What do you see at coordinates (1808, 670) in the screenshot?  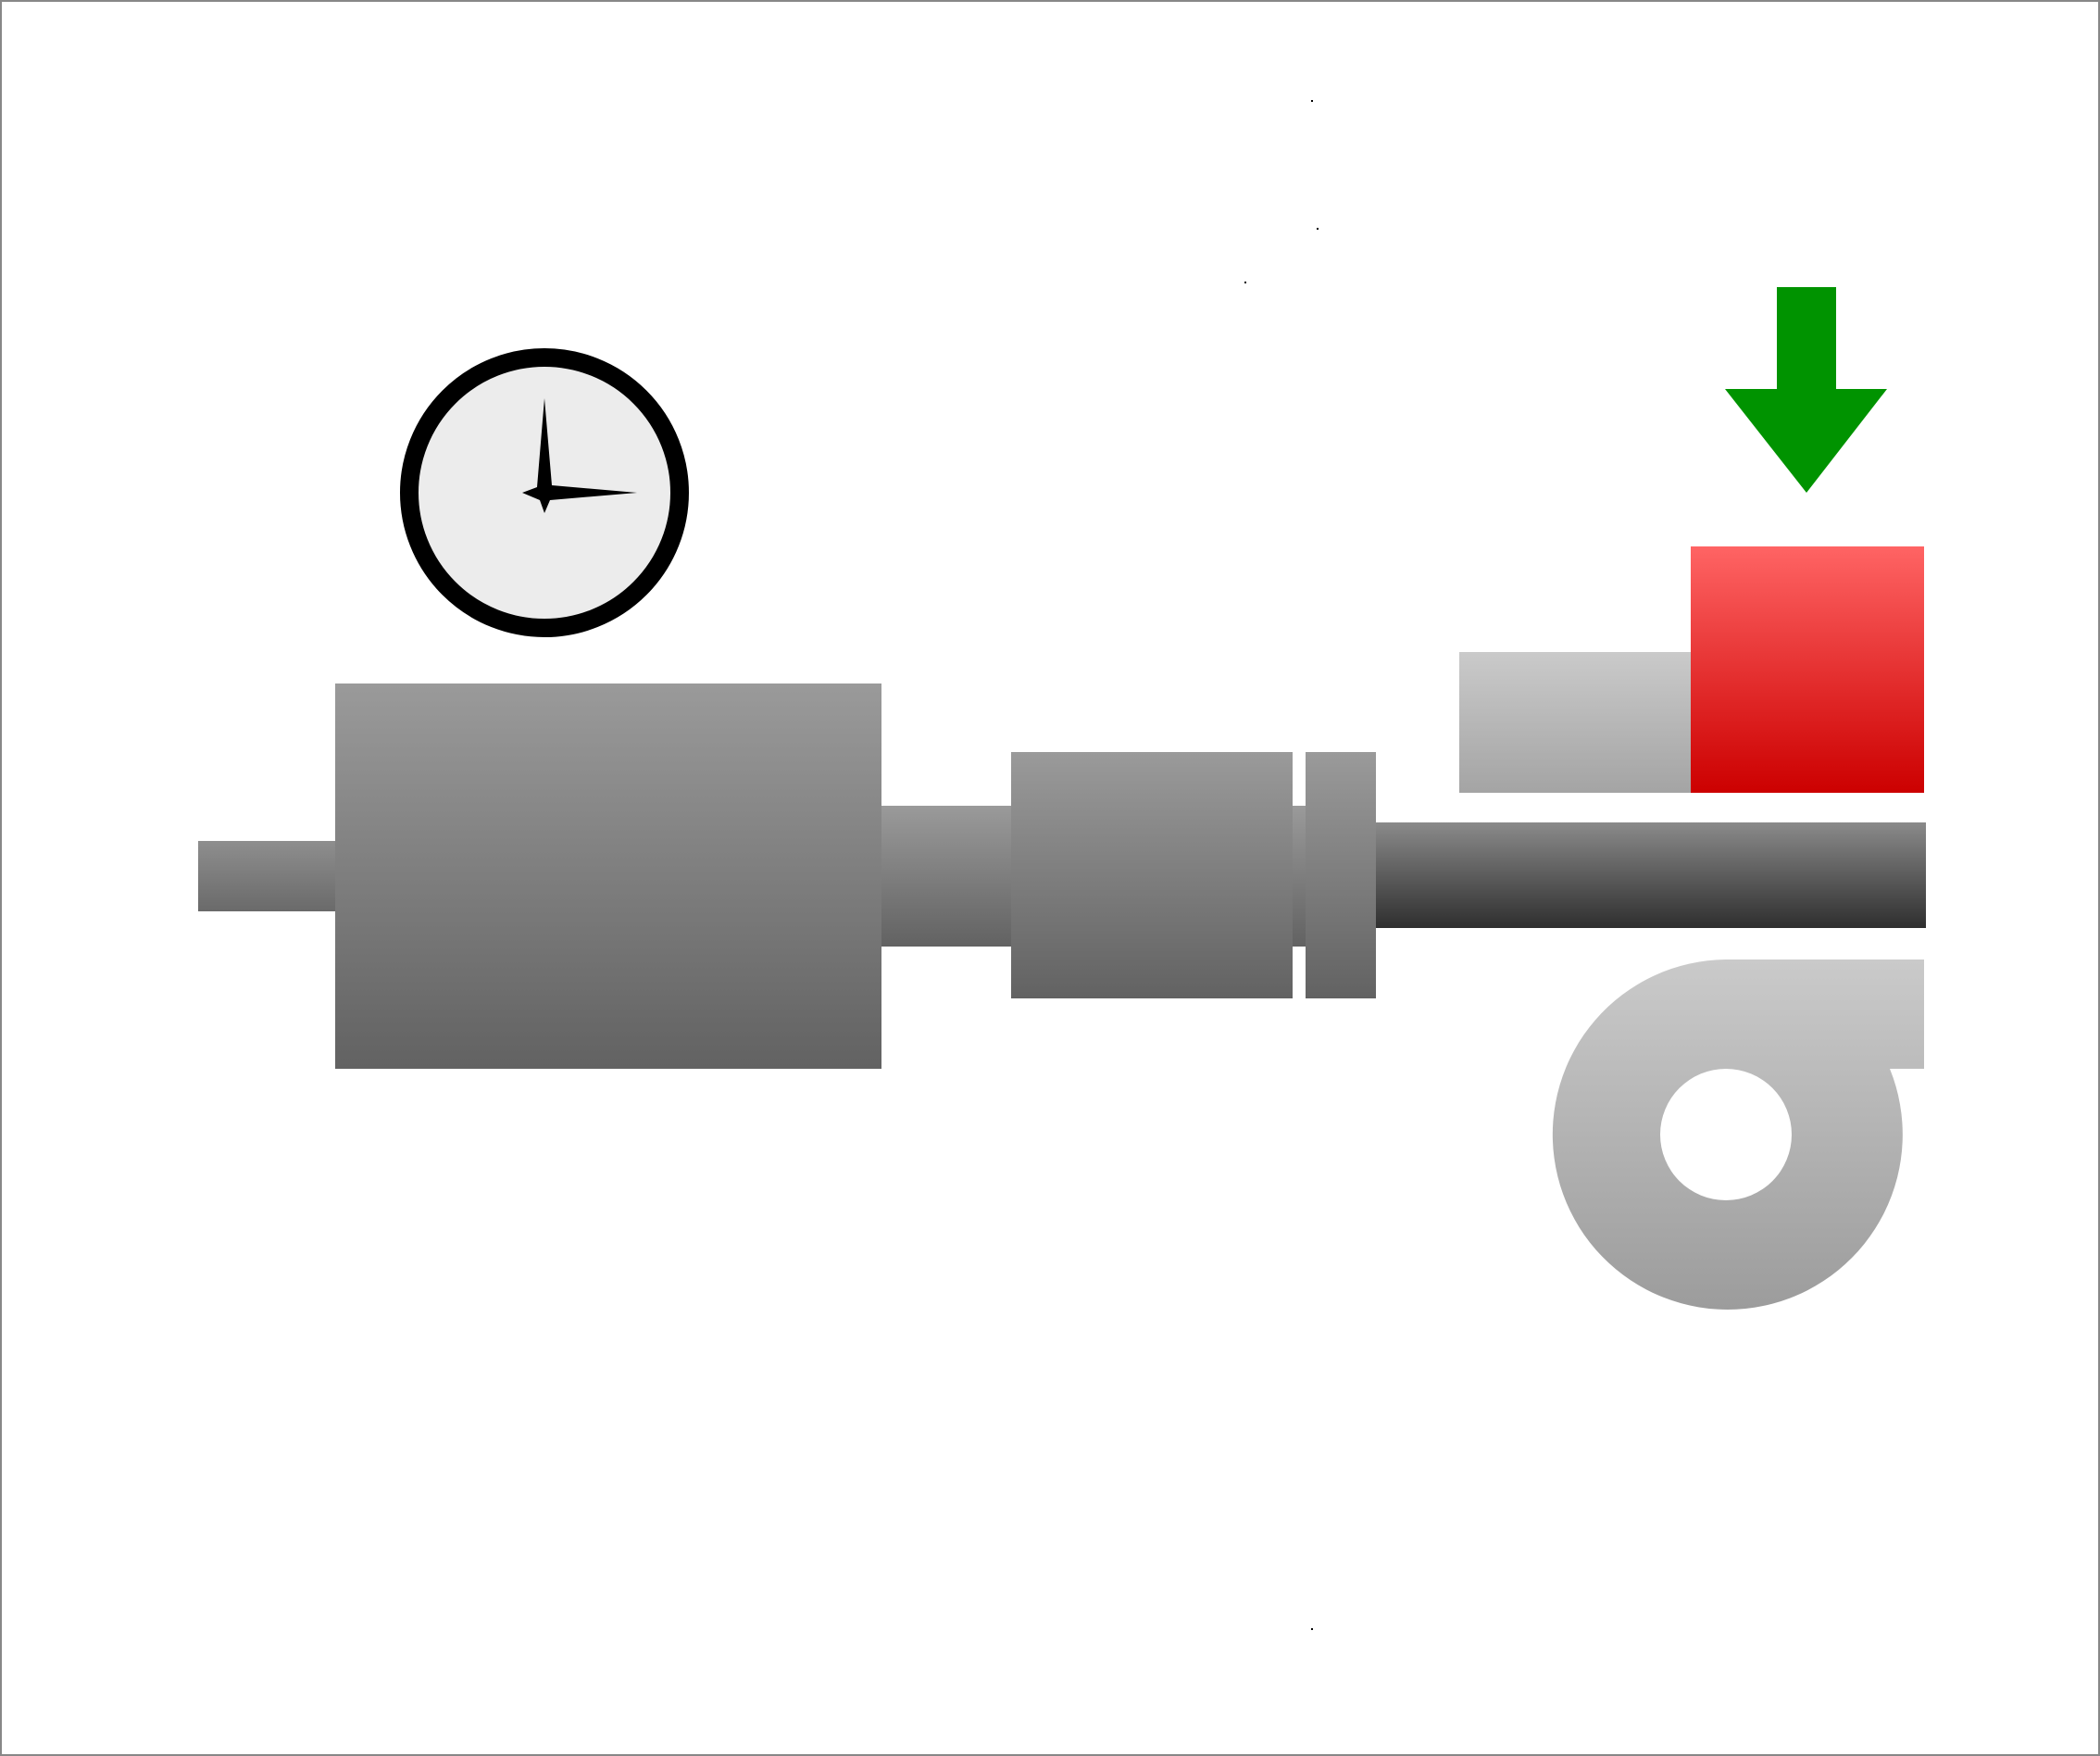 I see `heater-block` at bounding box center [1808, 670].